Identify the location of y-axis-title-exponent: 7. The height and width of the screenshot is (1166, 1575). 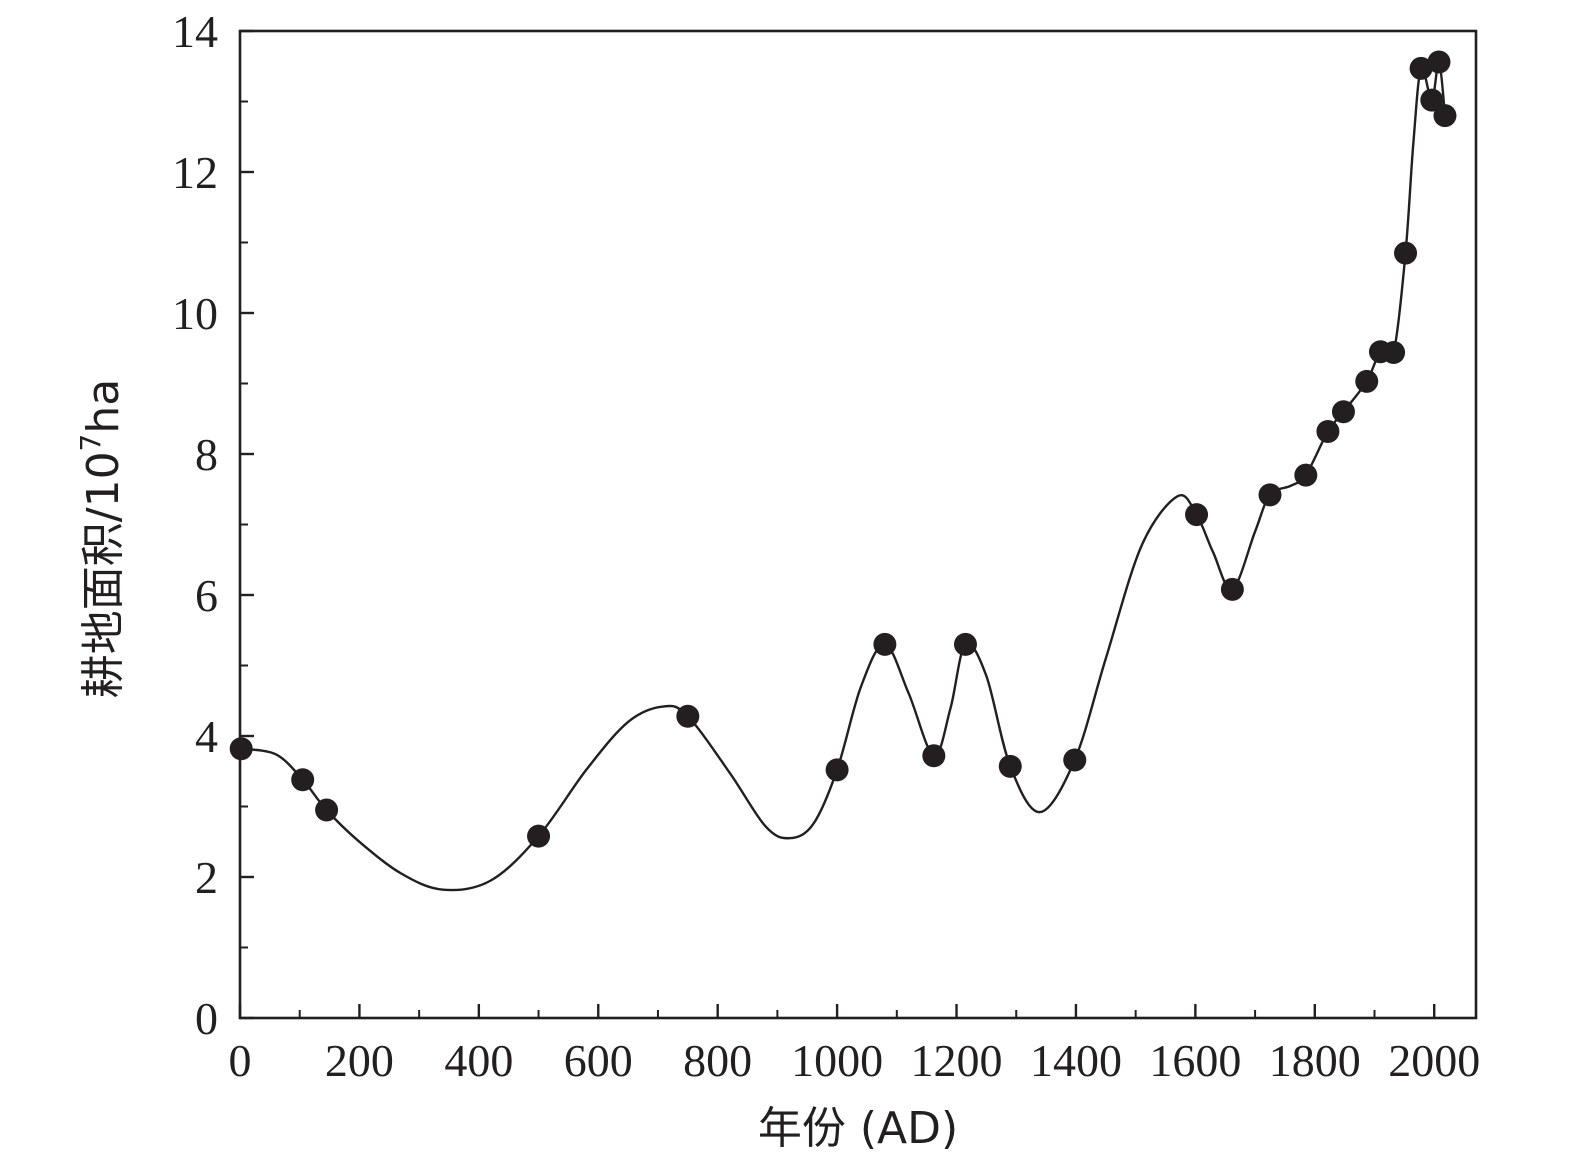
(90, 443).